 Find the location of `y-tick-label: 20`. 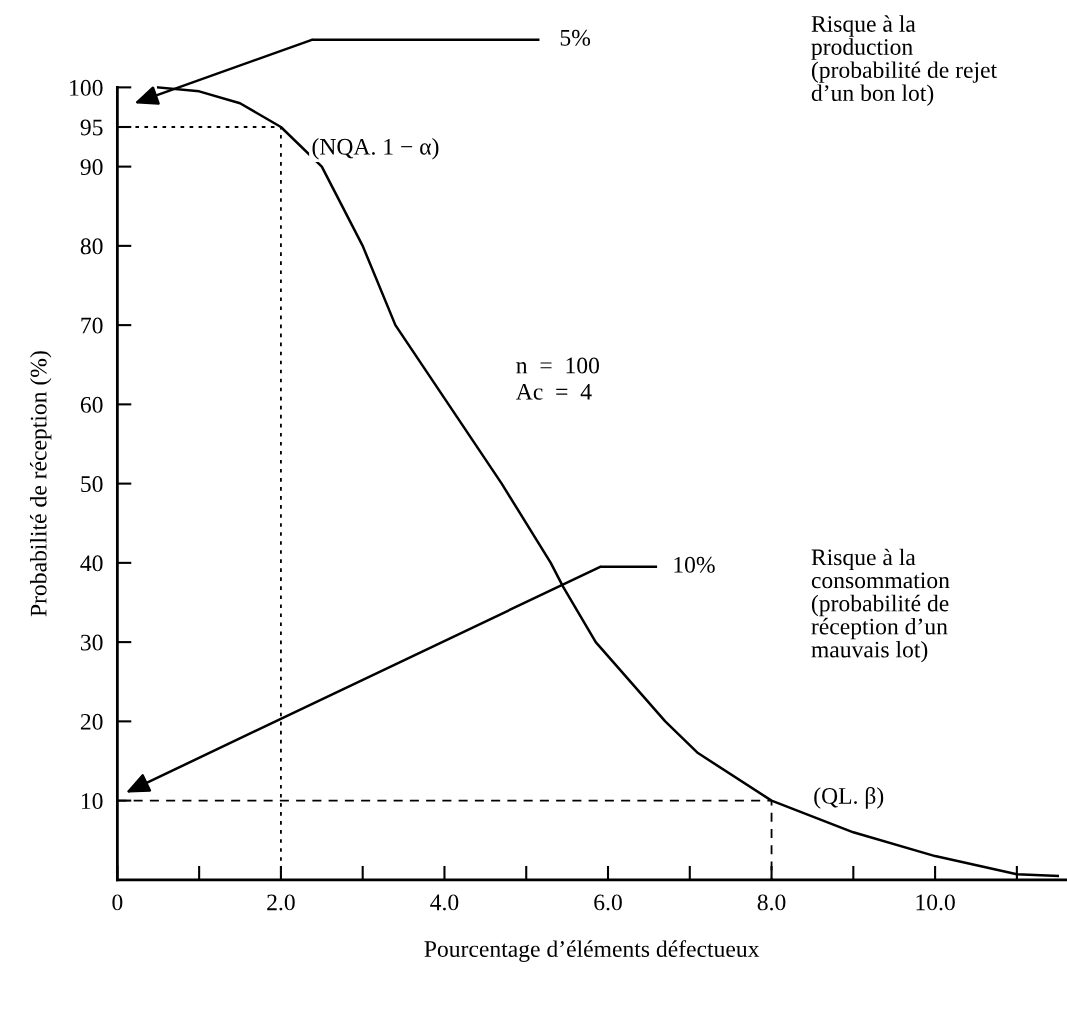

y-tick-label: 20 is located at coordinates (91, 721).